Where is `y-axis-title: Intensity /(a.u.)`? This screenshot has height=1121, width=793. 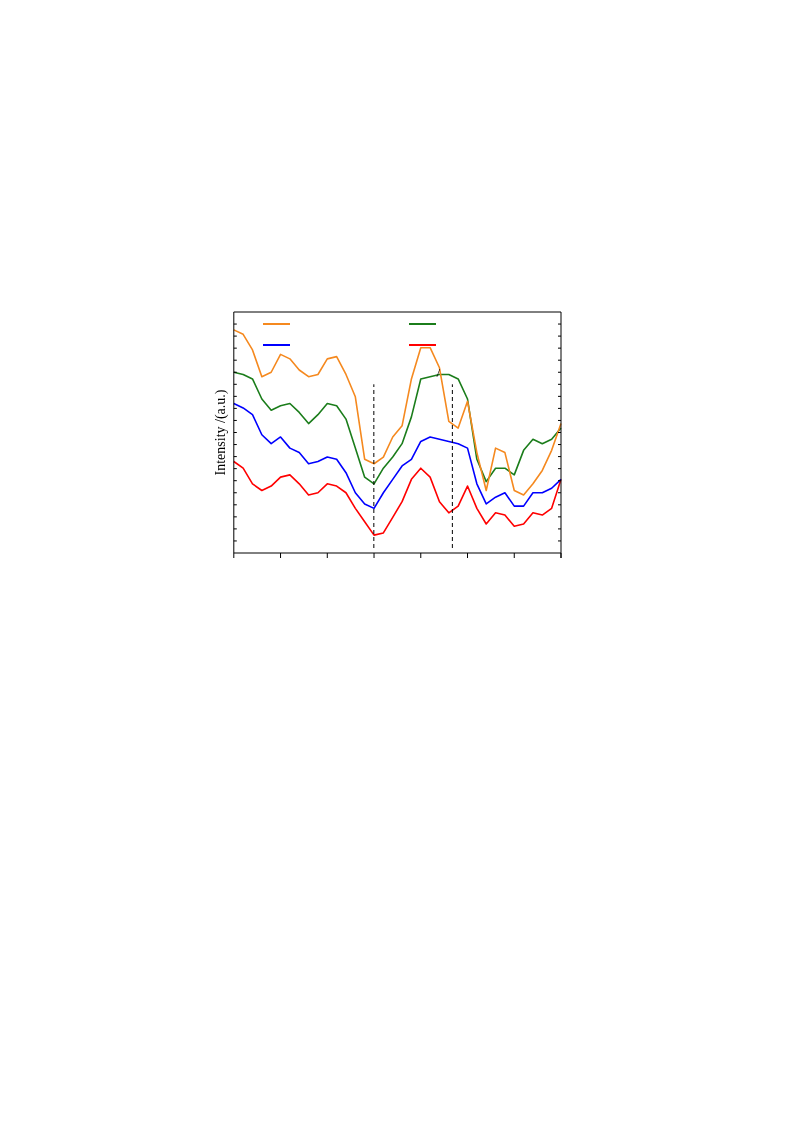
y-axis-title: Intensity /(a.u.) is located at coordinates (221, 432).